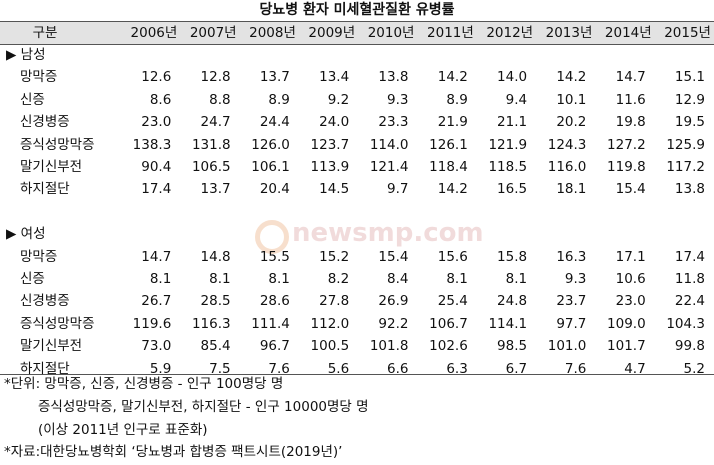 This screenshot has width=714, height=465. Describe the element at coordinates (154, 33) in the screenshot. I see `header-cell: 2006년` at that location.